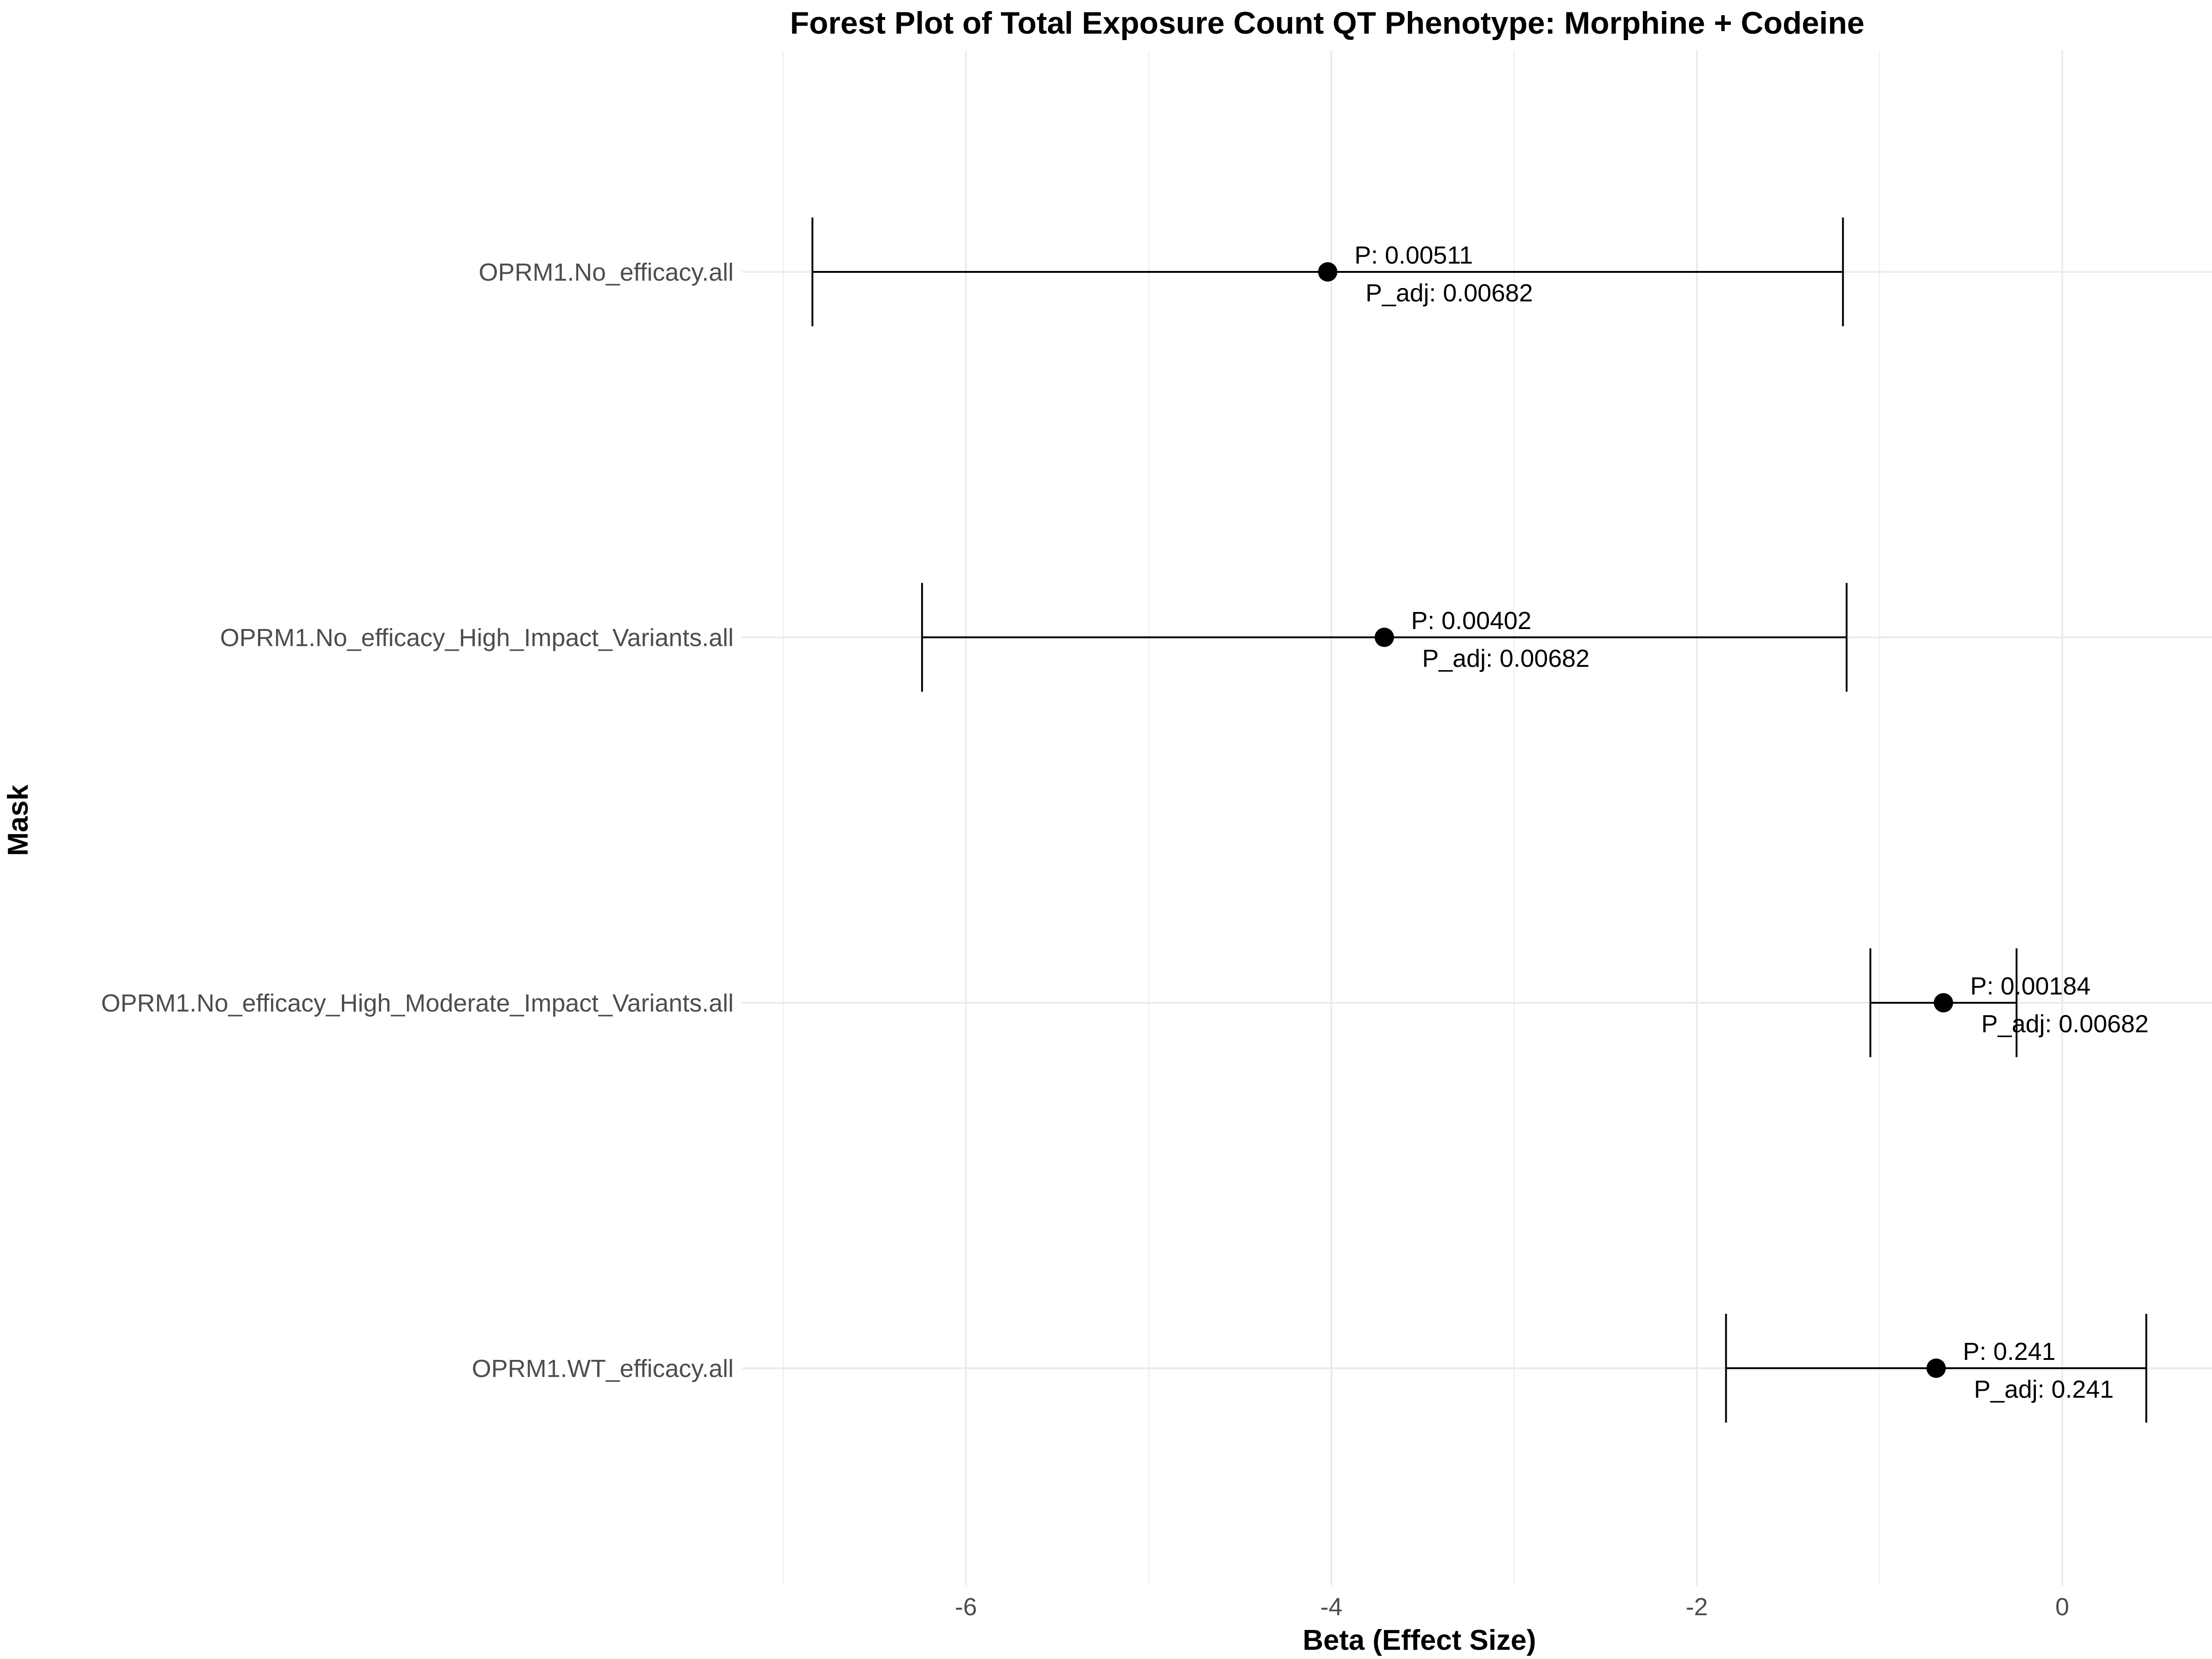 The image size is (2212, 1659). What do you see at coordinates (1471, 621) in the screenshot?
I see `p-value-label: P: 0.00402` at bounding box center [1471, 621].